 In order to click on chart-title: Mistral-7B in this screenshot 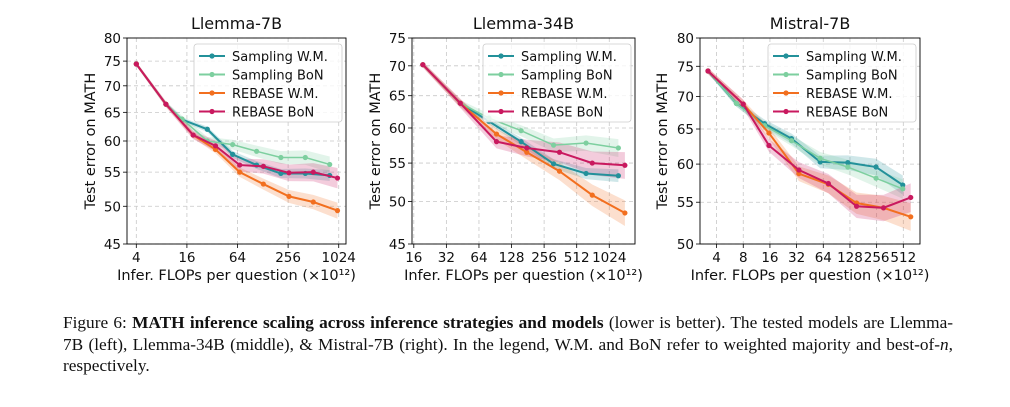, I will do `click(810, 23)`.